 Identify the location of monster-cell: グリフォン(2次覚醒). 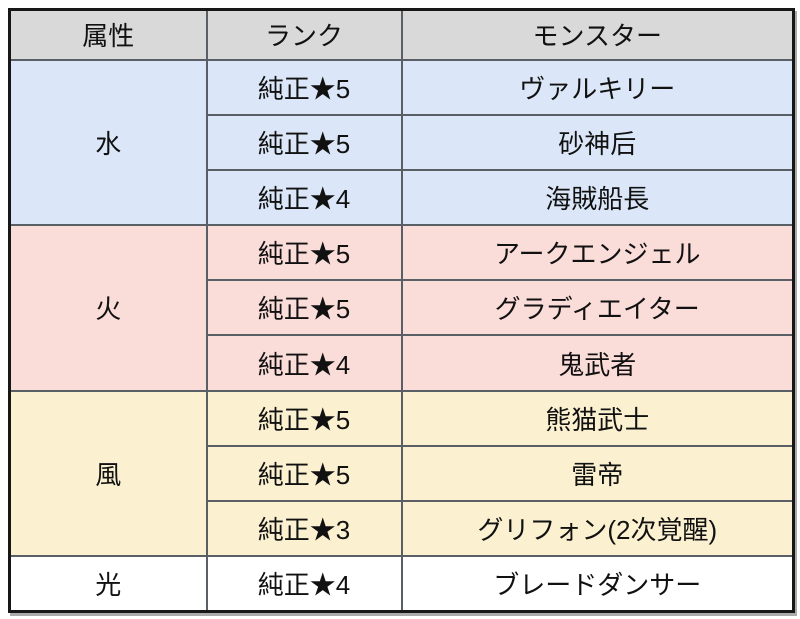
(597, 528).